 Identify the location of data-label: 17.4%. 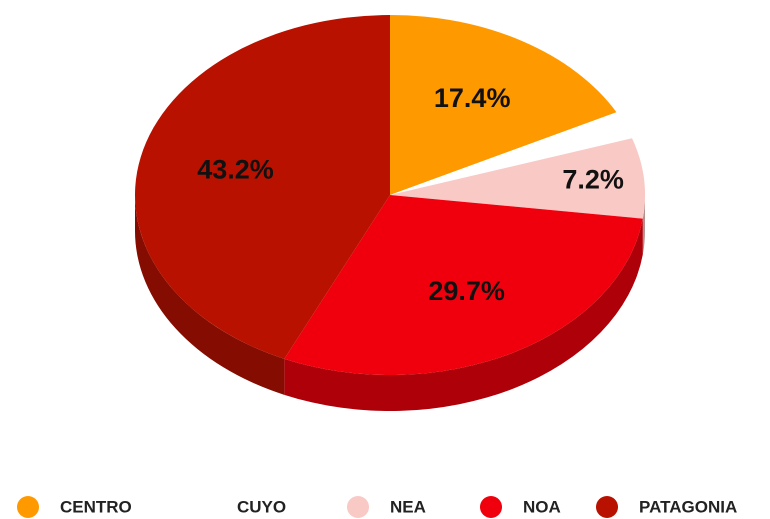
(472, 98).